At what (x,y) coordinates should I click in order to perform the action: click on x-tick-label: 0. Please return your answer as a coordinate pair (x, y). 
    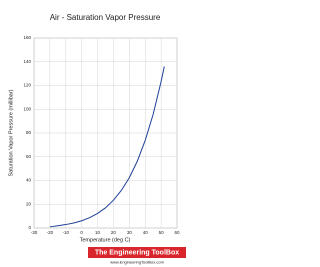
    Looking at the image, I should click on (81, 232).